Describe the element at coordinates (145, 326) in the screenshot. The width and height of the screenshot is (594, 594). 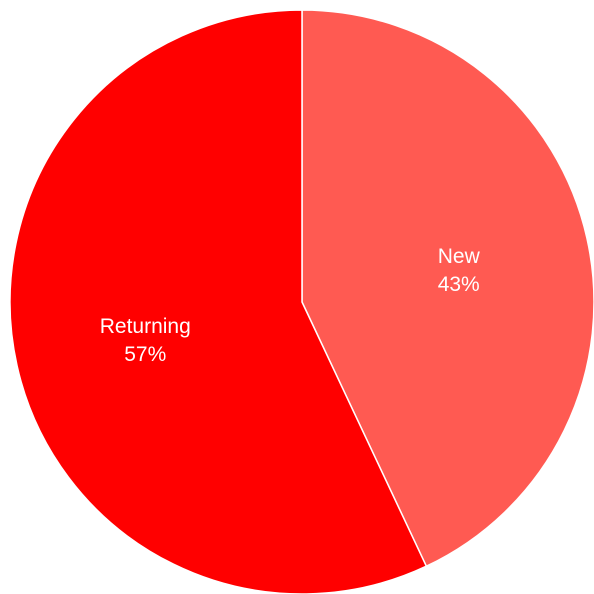
I see `slice-label-returning: Returning` at that location.